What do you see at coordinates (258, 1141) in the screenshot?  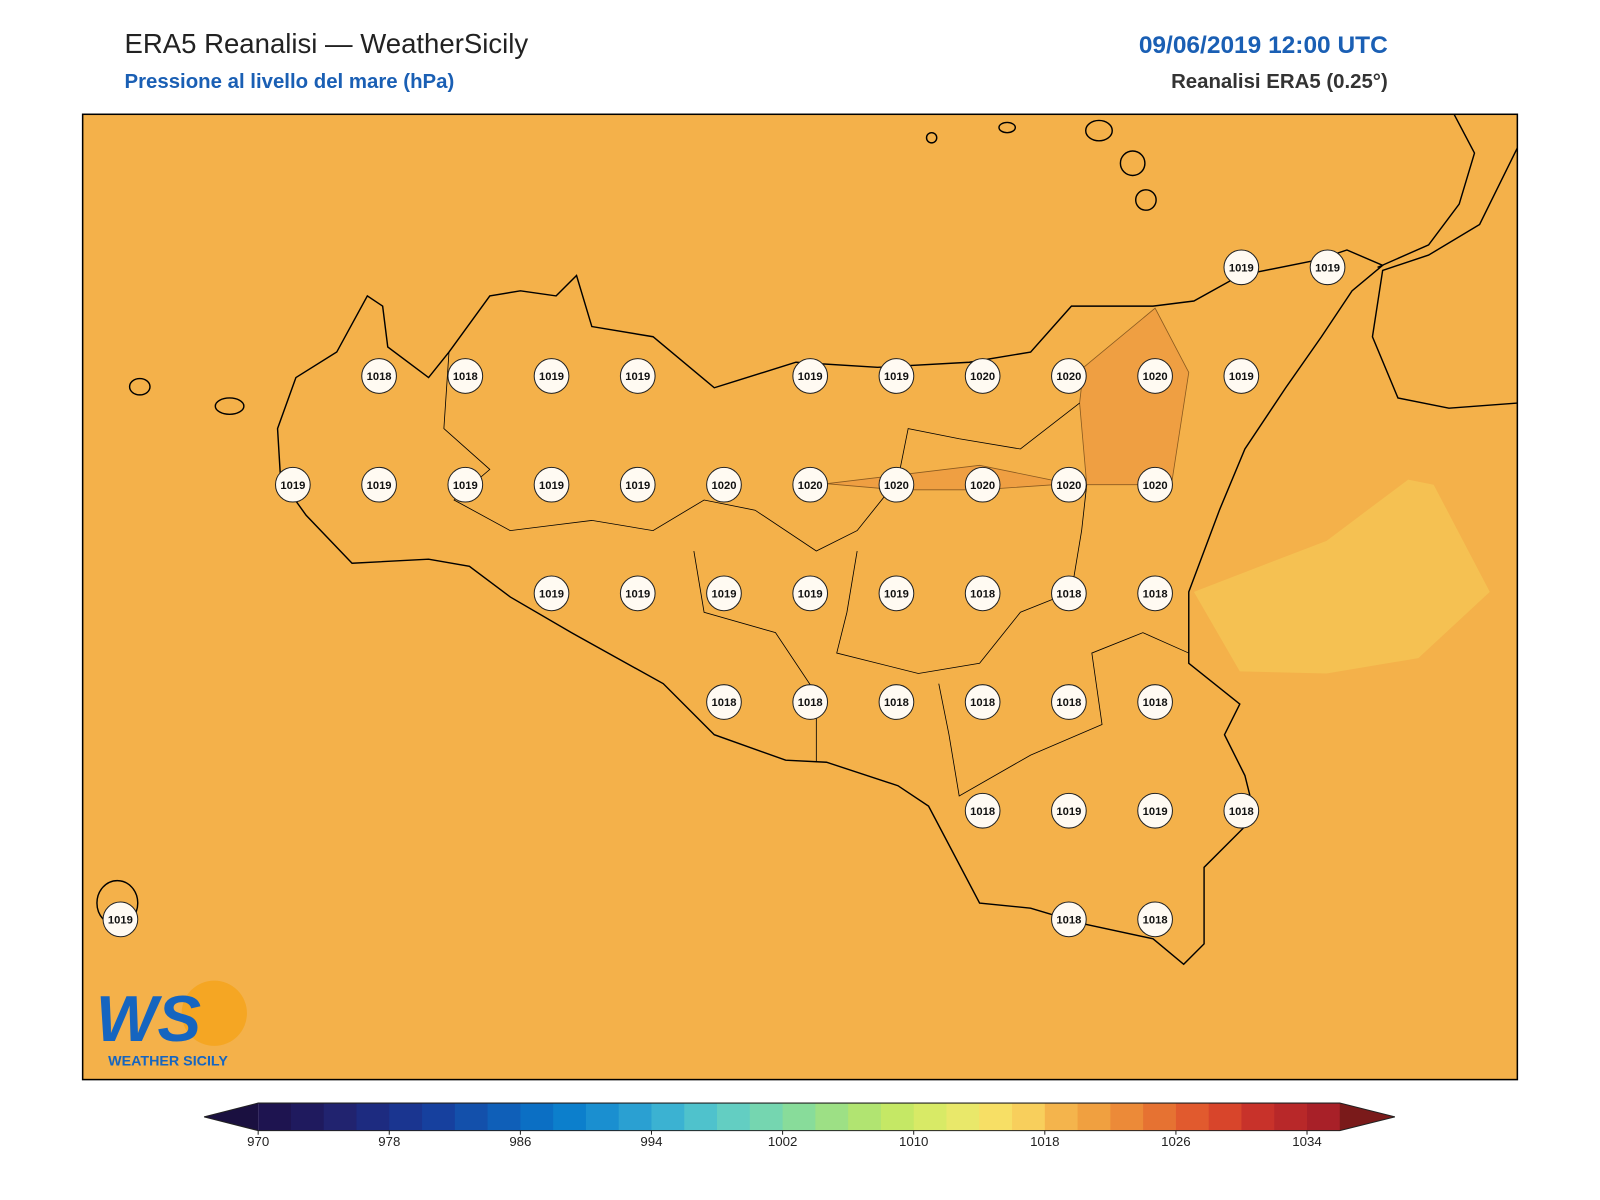 I see `colorbar-tick-label: 970` at bounding box center [258, 1141].